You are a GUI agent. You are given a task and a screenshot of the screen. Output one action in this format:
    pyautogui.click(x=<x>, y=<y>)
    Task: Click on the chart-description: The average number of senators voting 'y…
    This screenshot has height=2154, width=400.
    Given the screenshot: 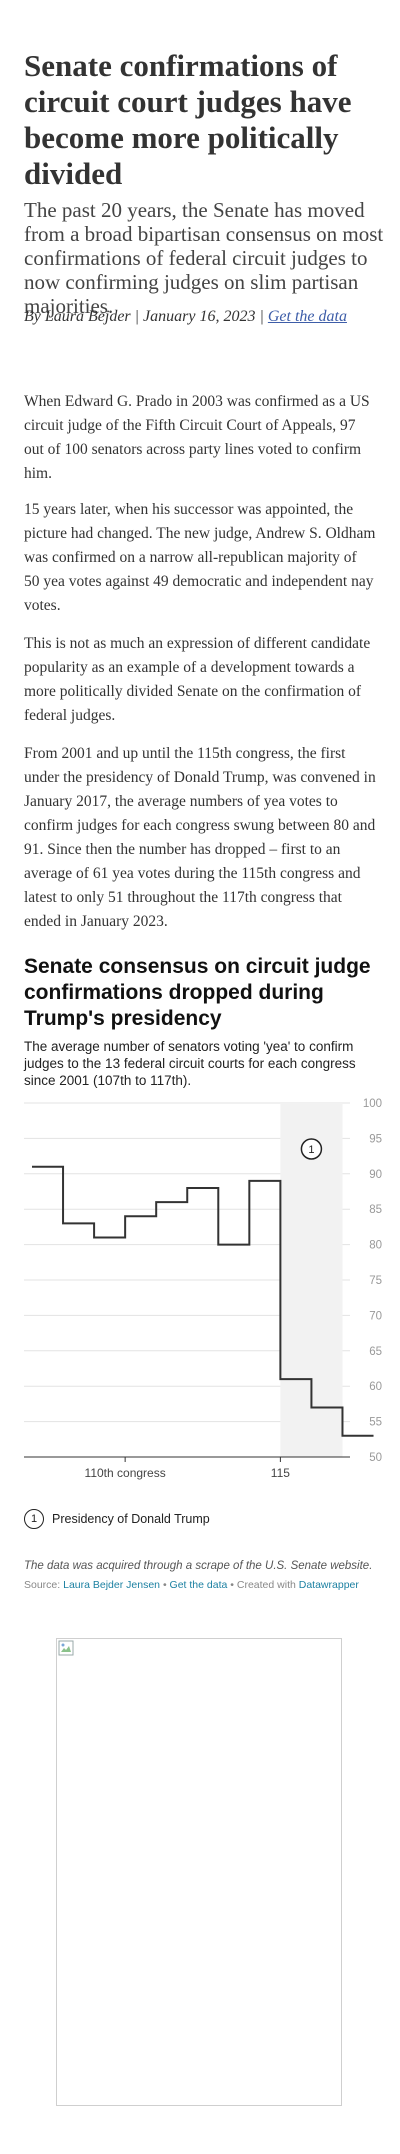 What is the action you would take?
    pyautogui.click(x=190, y=1063)
    